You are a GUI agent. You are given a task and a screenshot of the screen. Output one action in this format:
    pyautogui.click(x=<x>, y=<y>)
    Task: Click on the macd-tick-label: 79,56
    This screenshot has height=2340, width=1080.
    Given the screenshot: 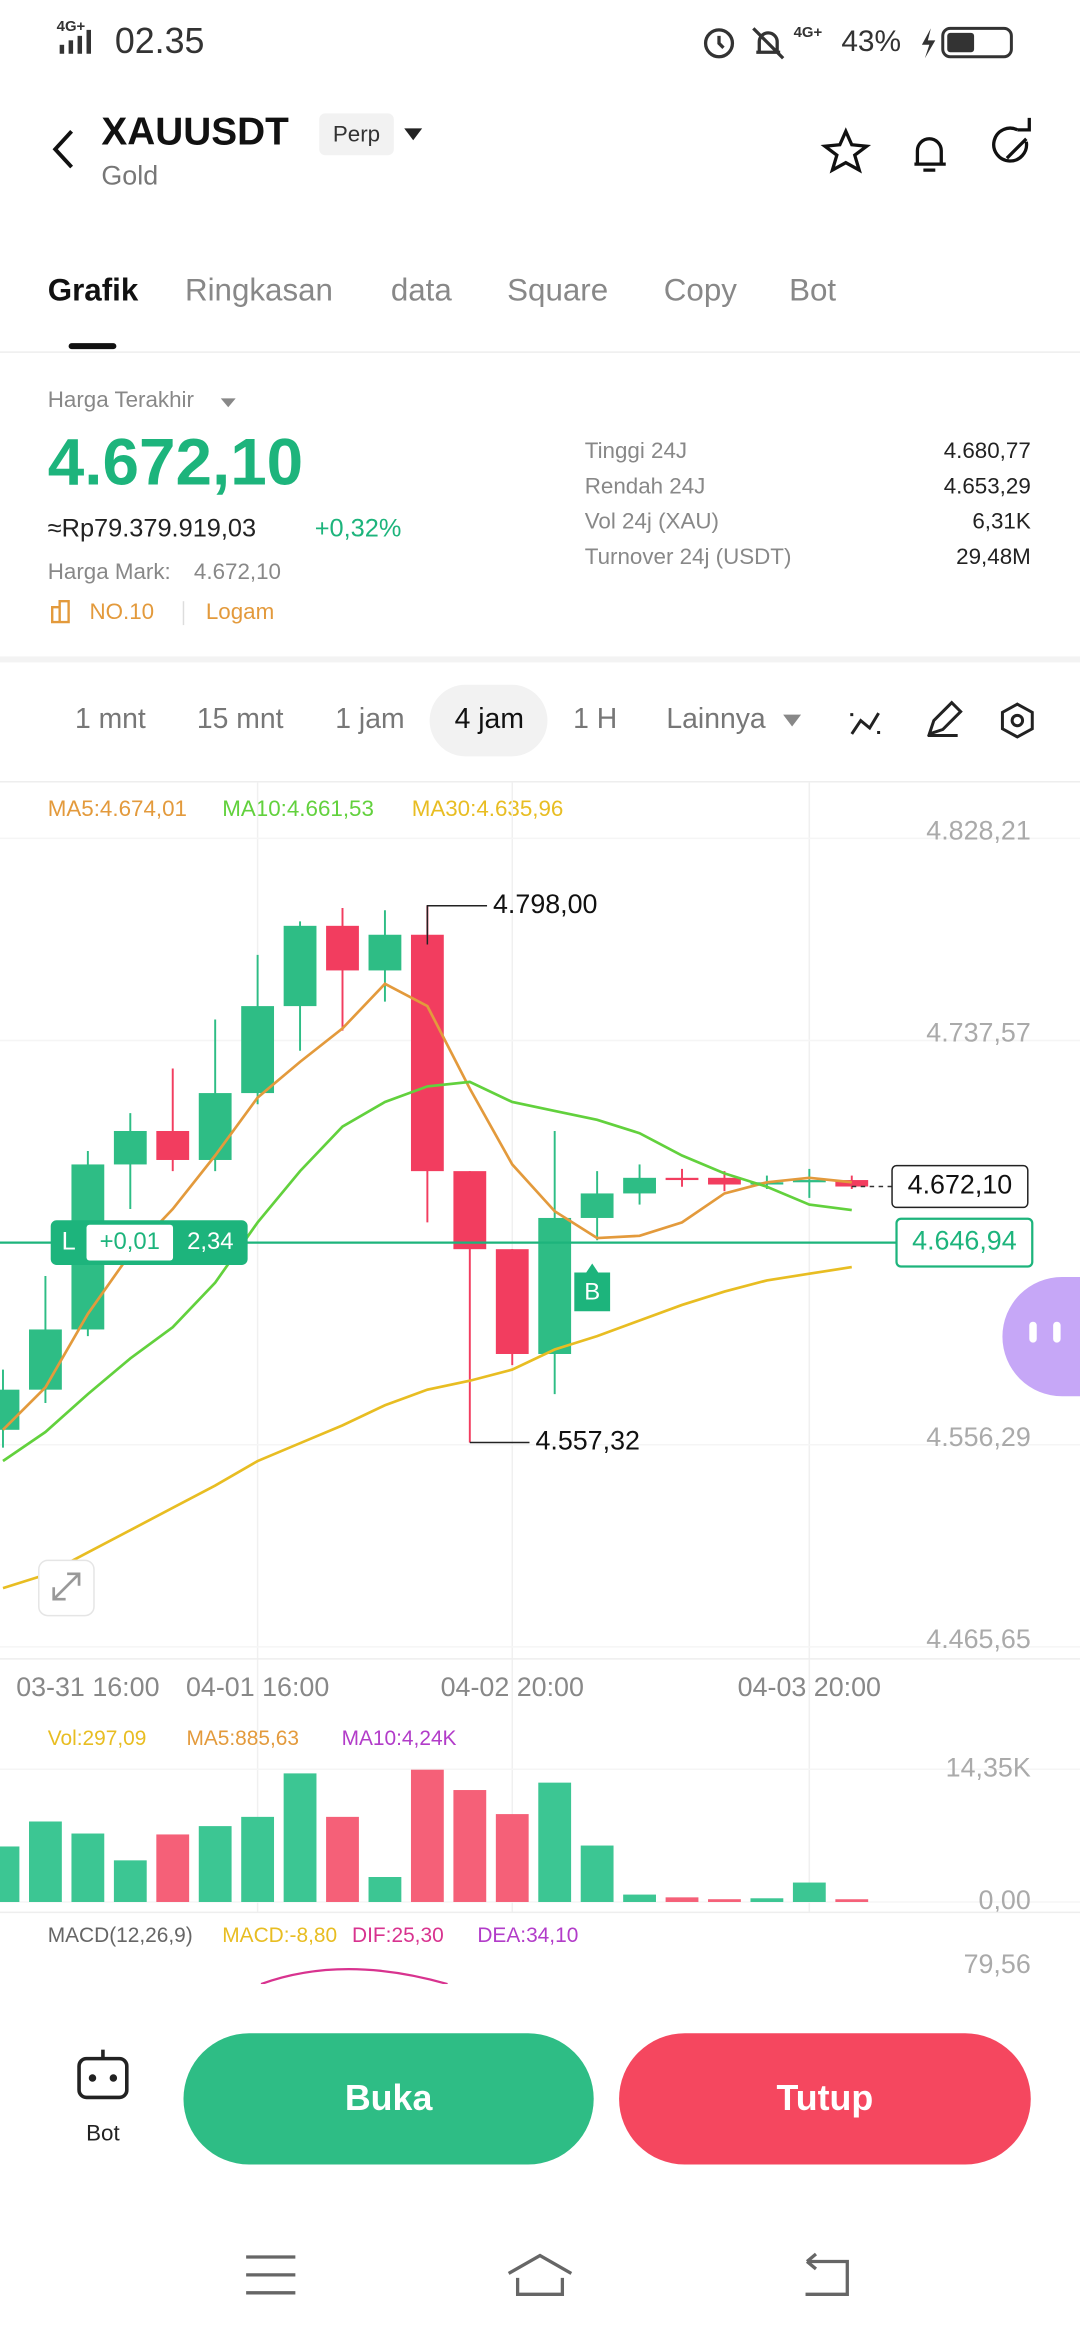 What is the action you would take?
    pyautogui.click(x=997, y=1964)
    